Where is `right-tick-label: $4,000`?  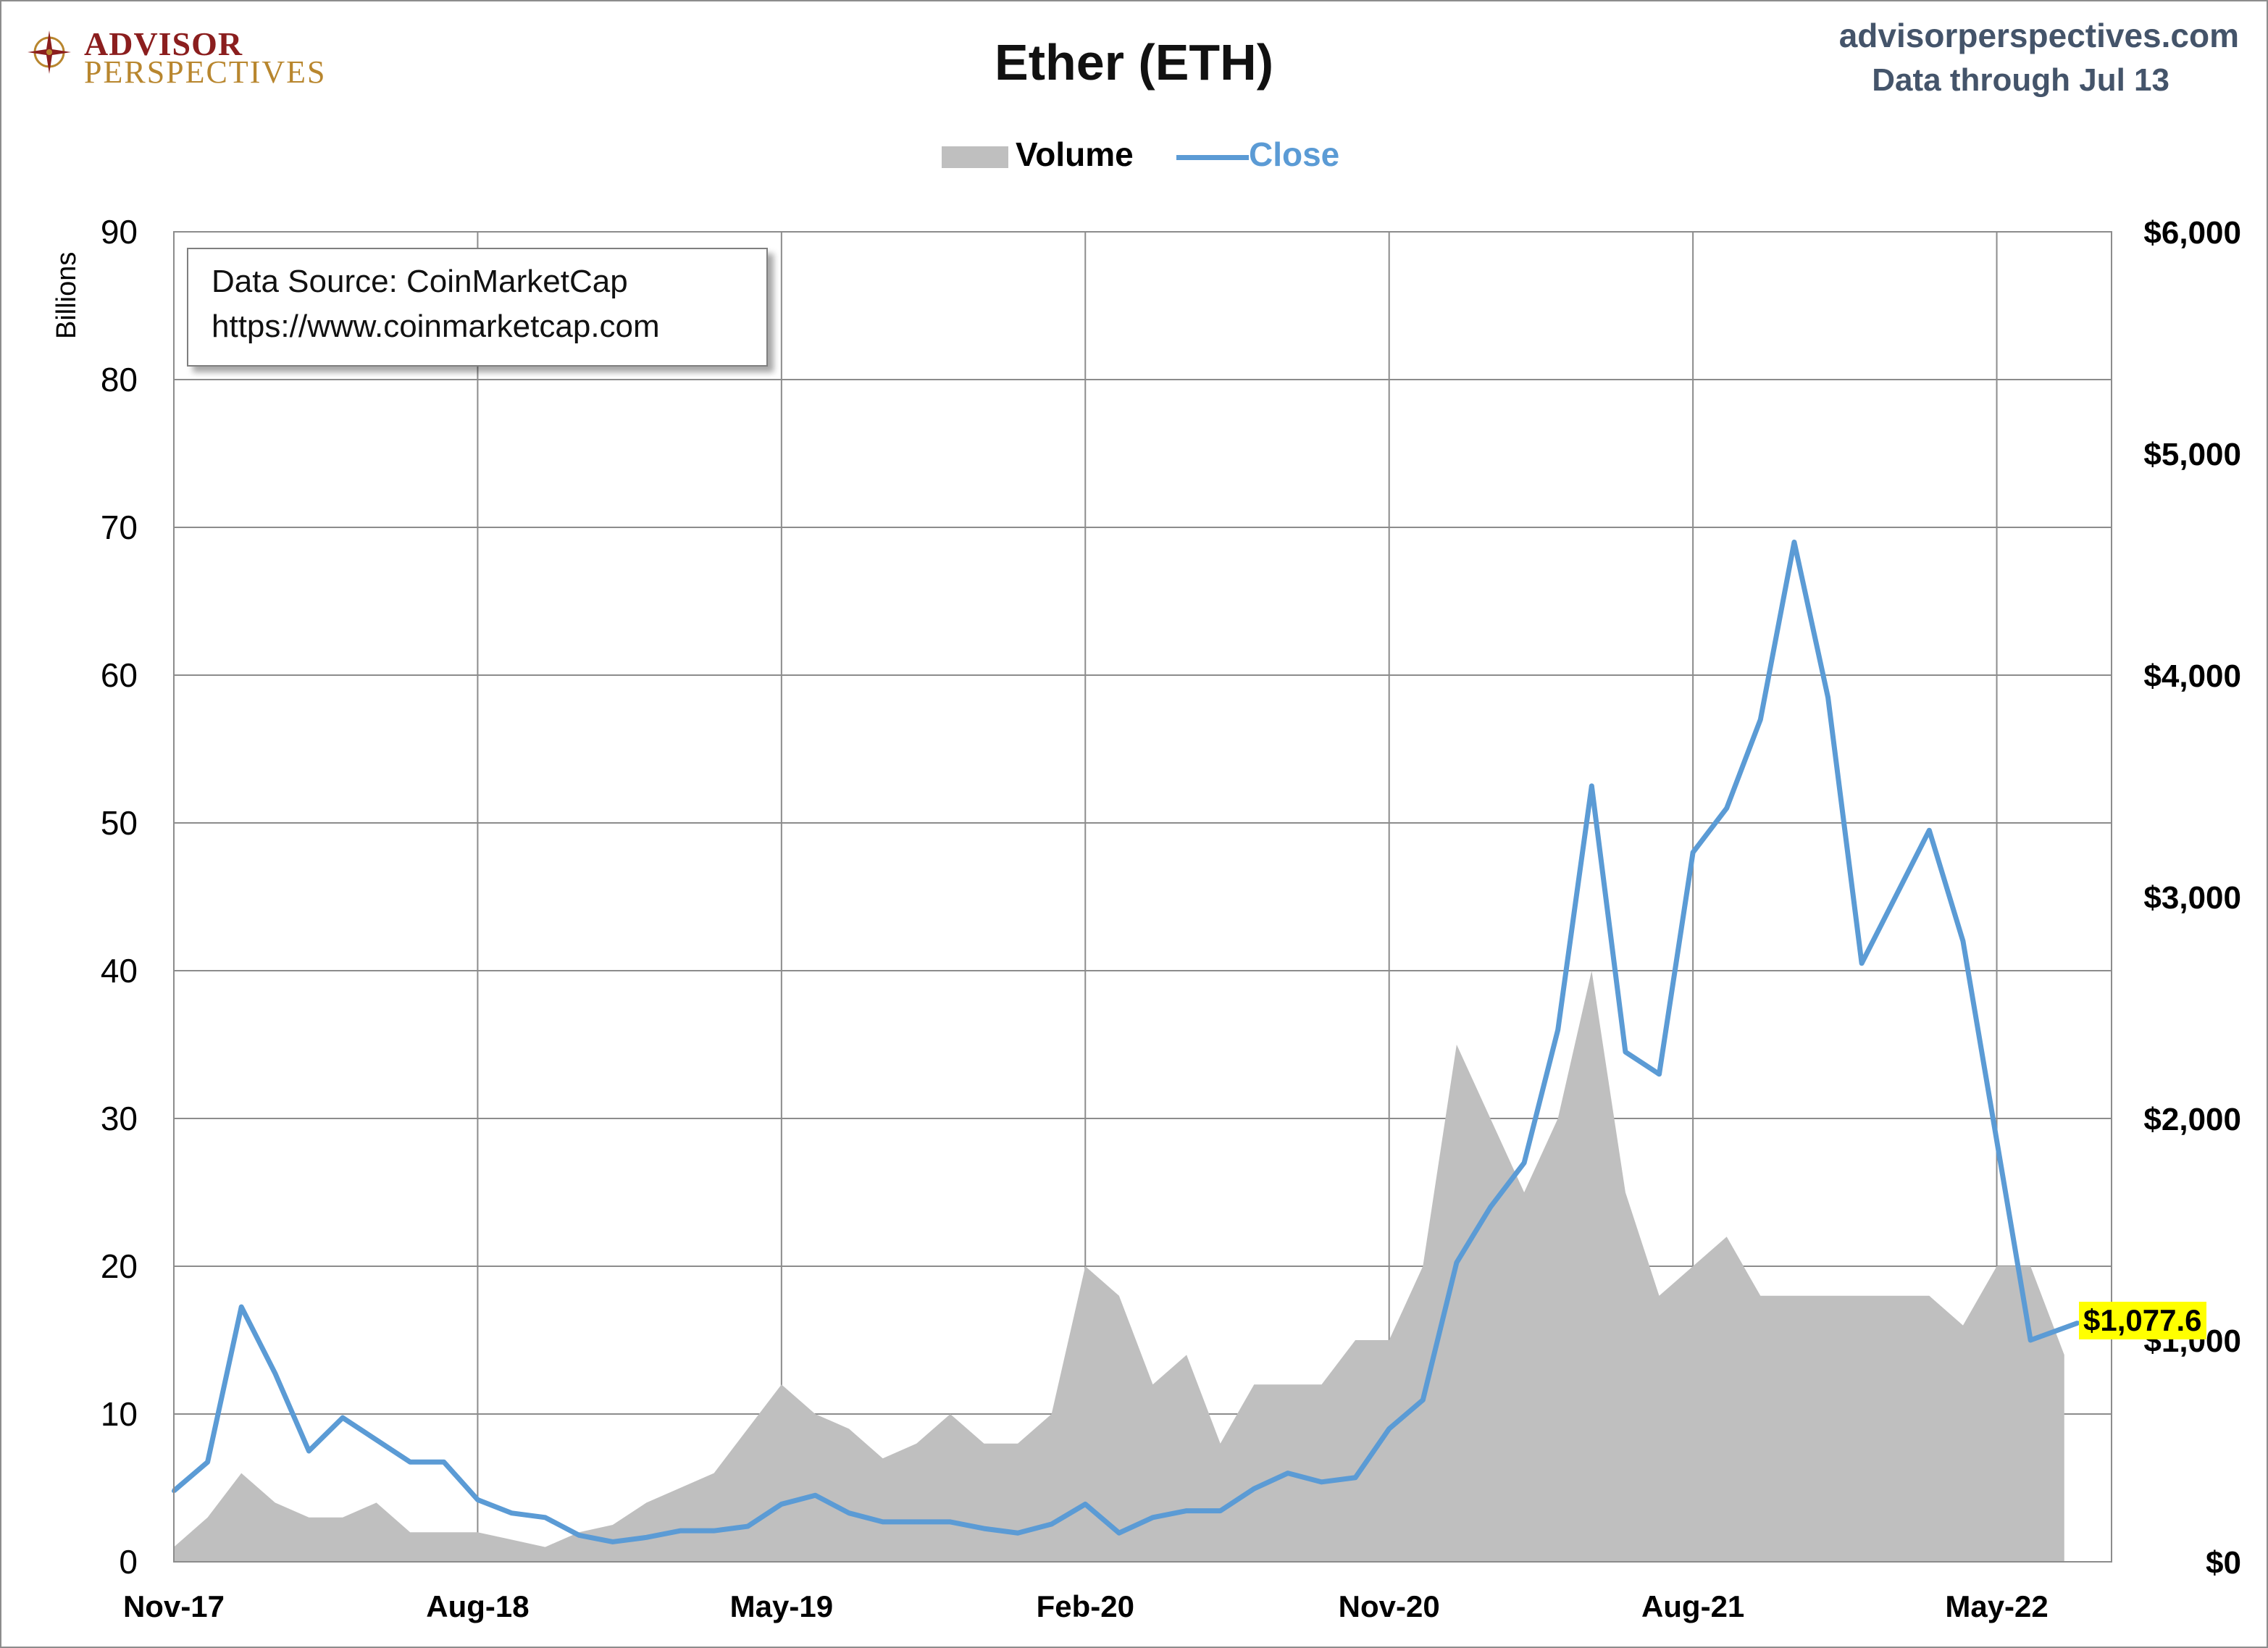 right-tick-label: $4,000 is located at coordinates (2192, 676).